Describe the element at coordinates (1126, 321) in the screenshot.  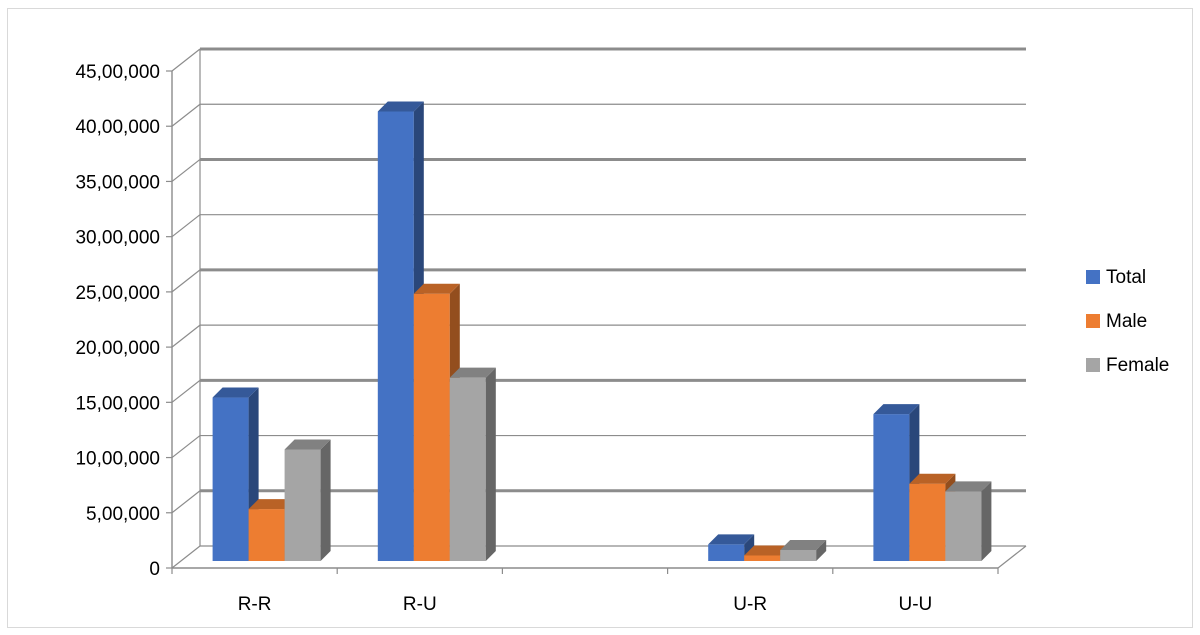
I see `legend-label: Male` at that location.